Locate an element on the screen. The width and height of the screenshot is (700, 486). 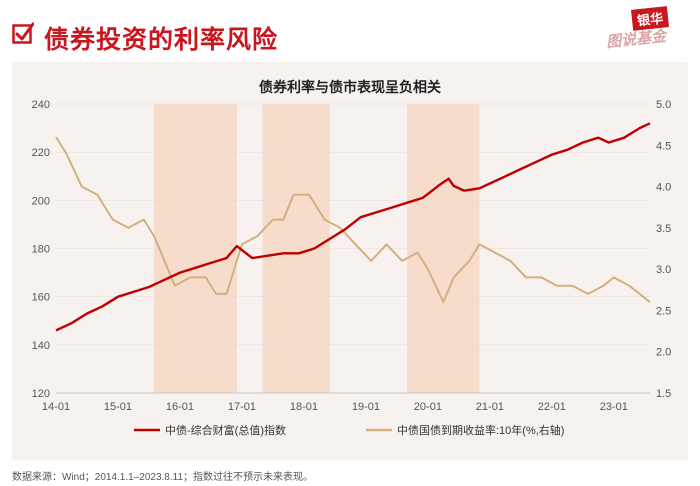
checkbox-icon is located at coordinates (23, 33).